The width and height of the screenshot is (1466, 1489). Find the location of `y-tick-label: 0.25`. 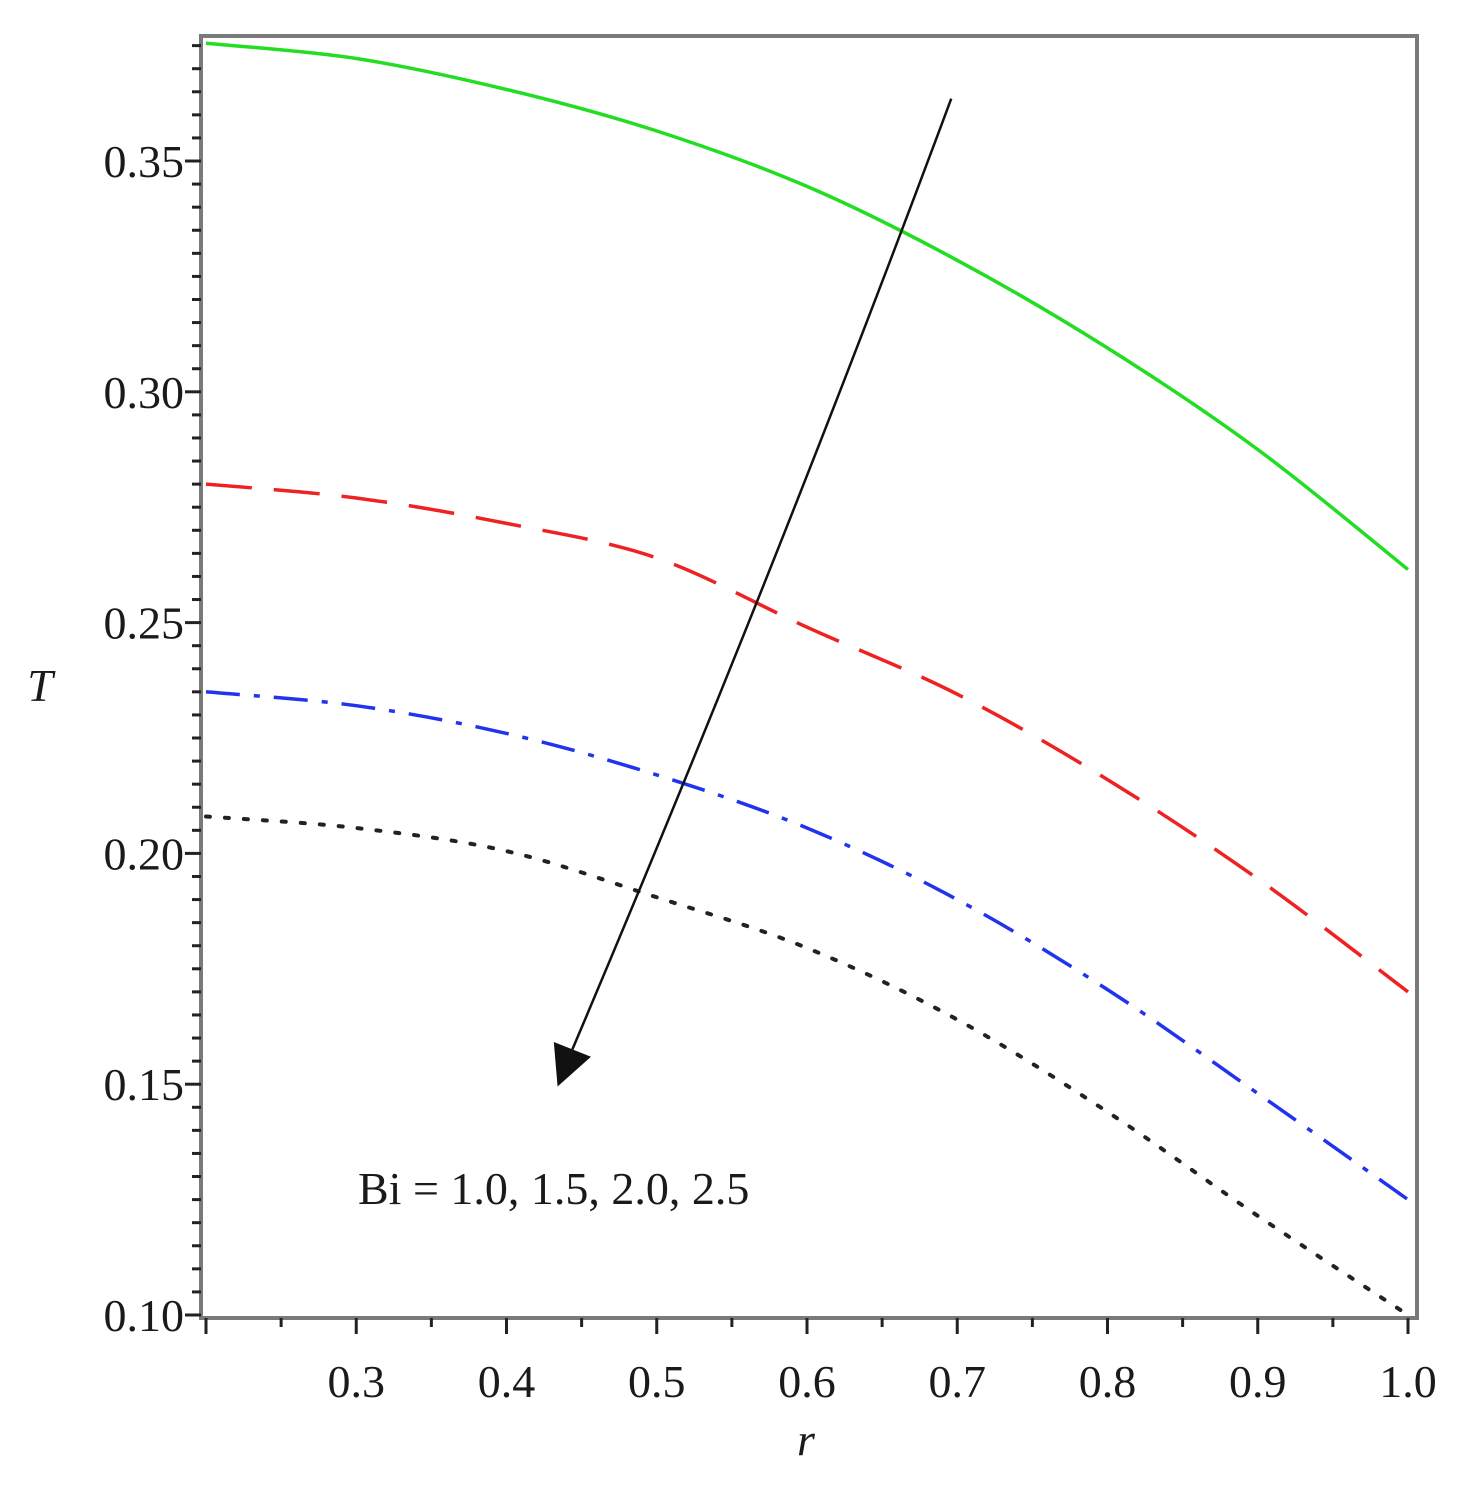

y-tick-label: 0.25 is located at coordinates (144, 623).